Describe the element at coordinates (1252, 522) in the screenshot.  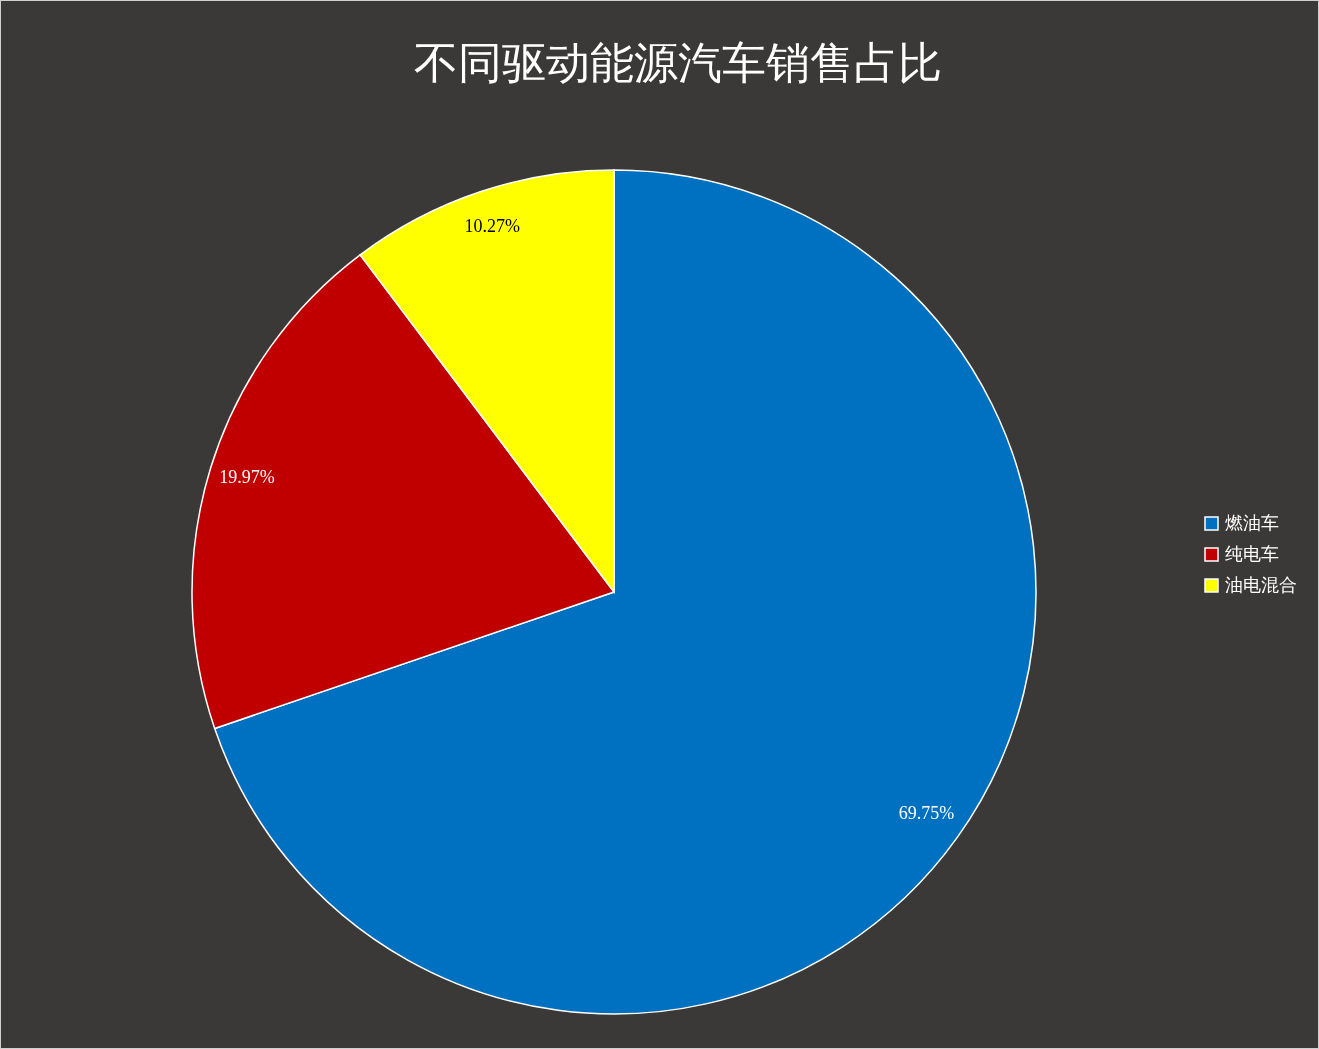
I see `legend-label: 燃油车` at that location.